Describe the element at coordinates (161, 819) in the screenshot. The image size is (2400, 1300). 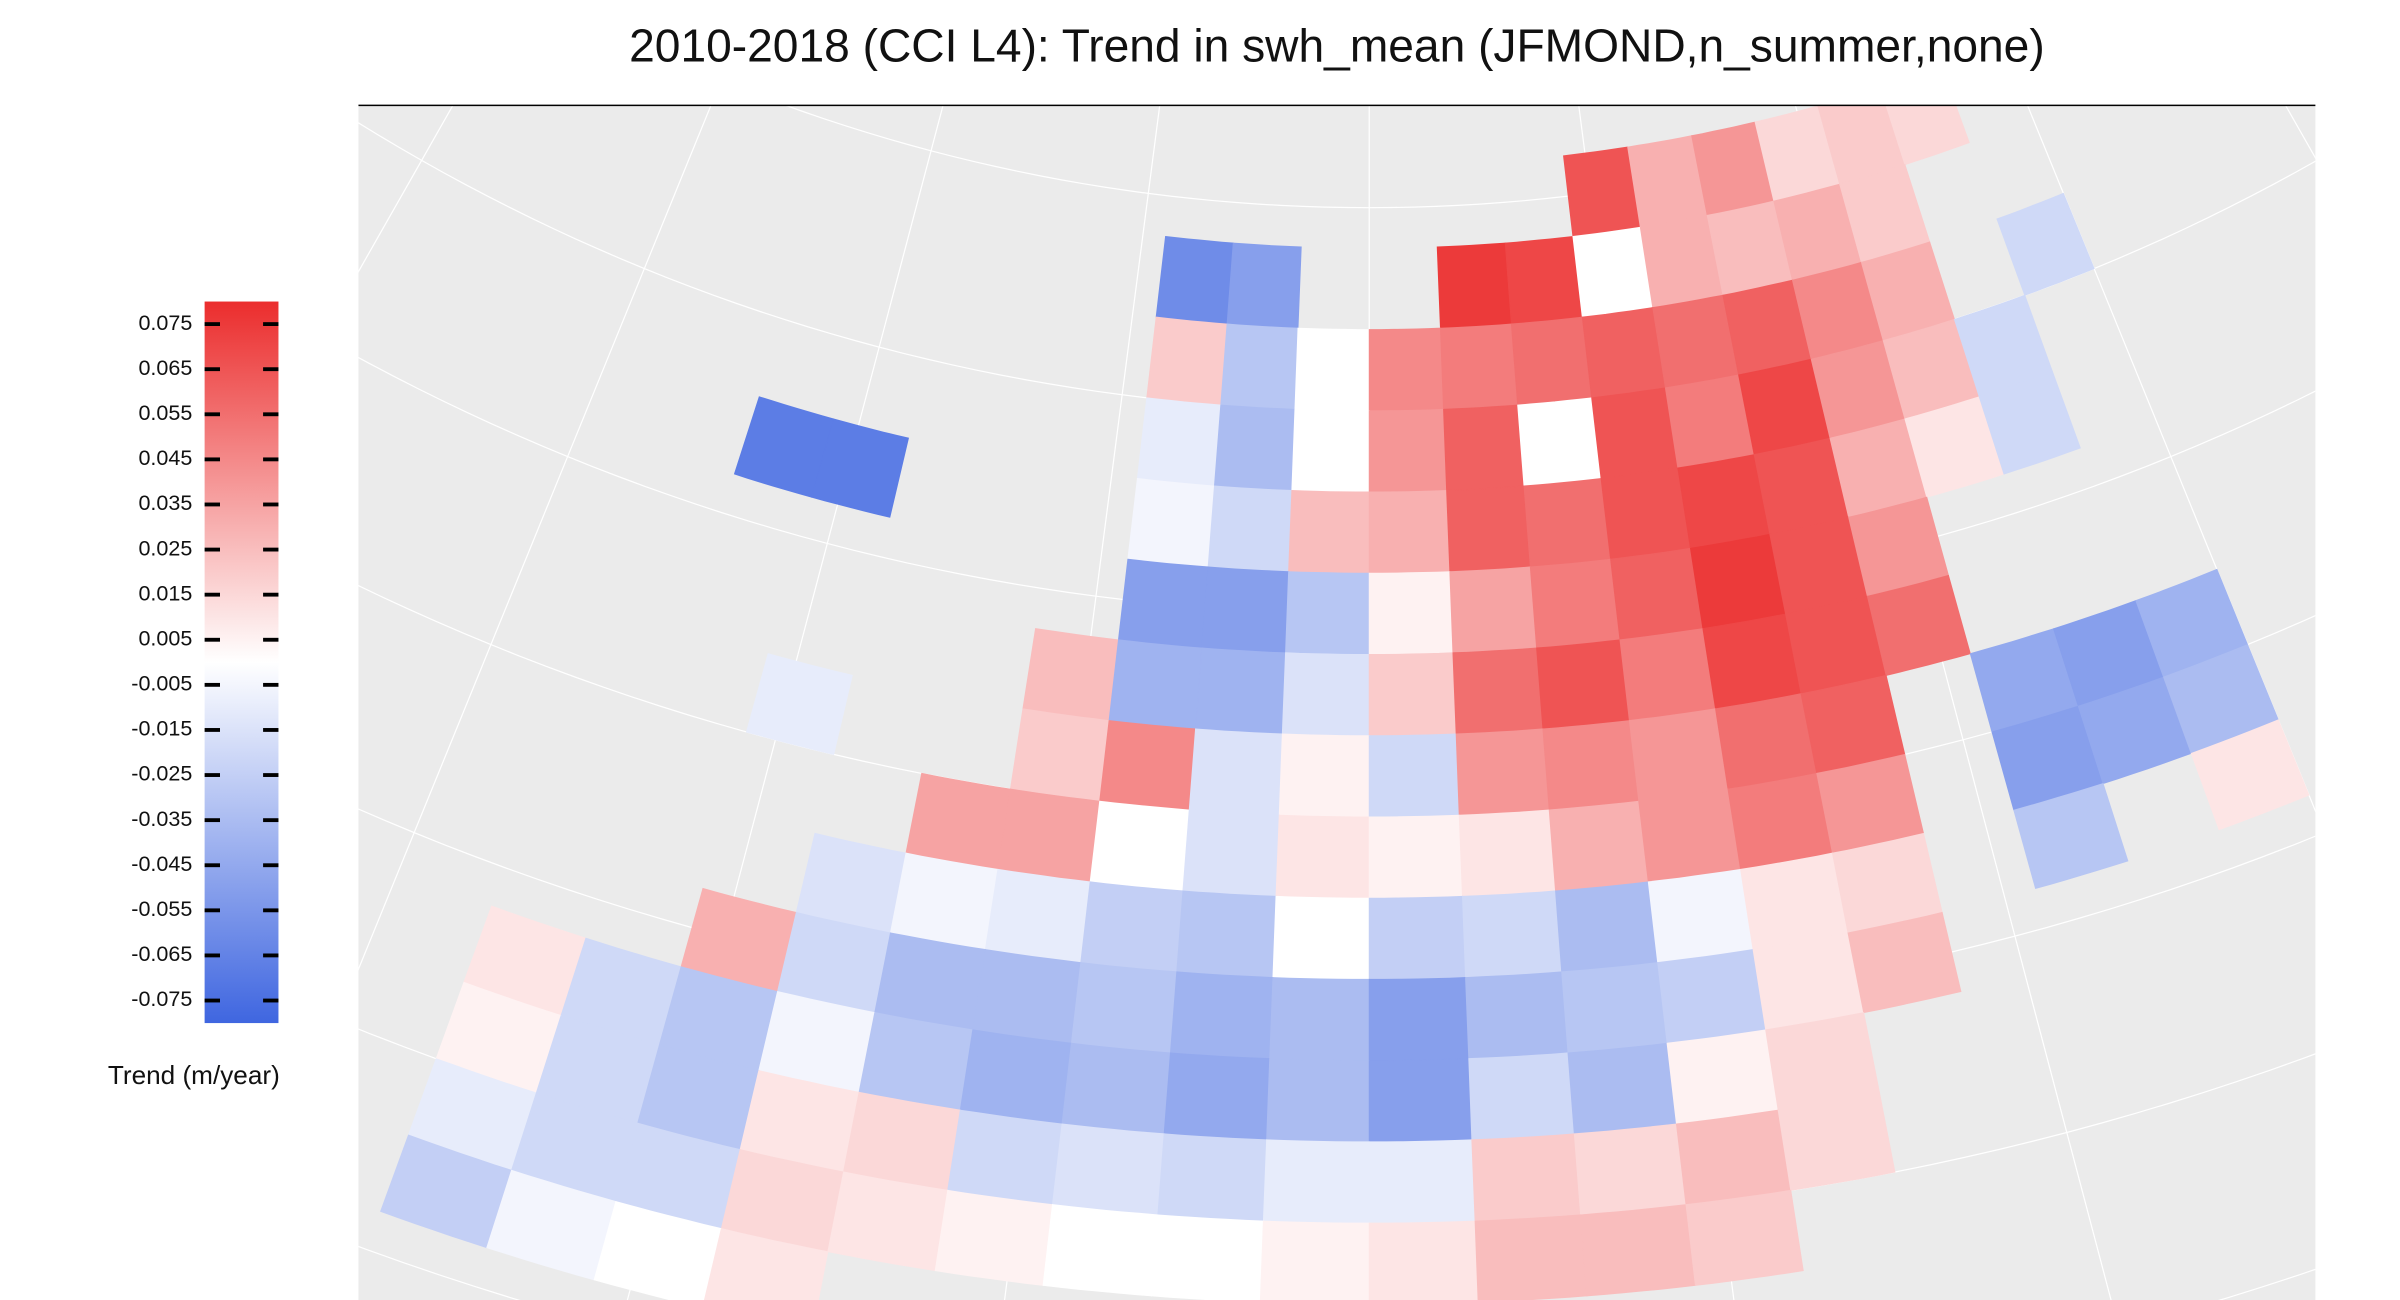
I see `colorbar-tick-label: -0.035` at that location.